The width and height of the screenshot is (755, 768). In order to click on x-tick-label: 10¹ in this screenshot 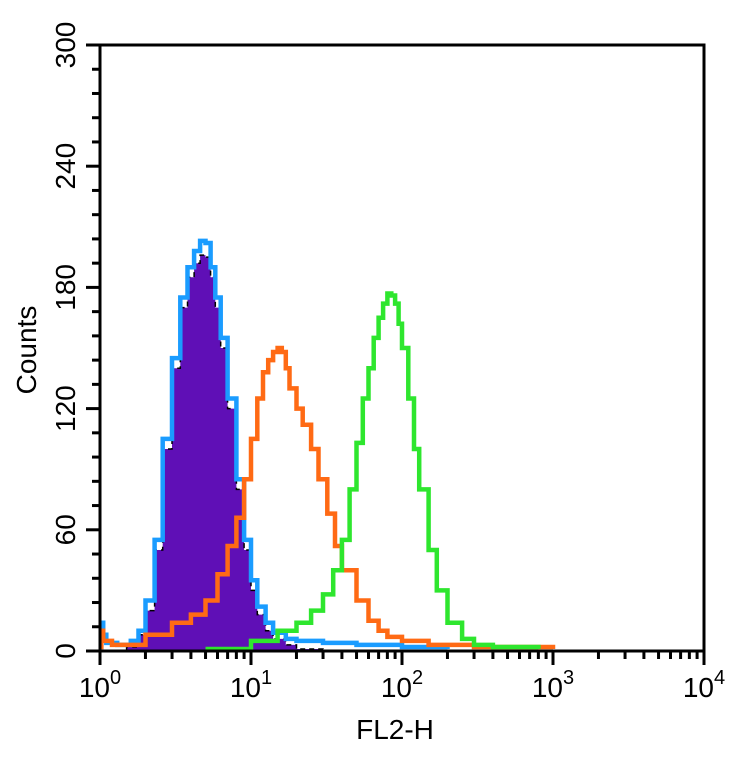, I will do `click(251, 685)`.